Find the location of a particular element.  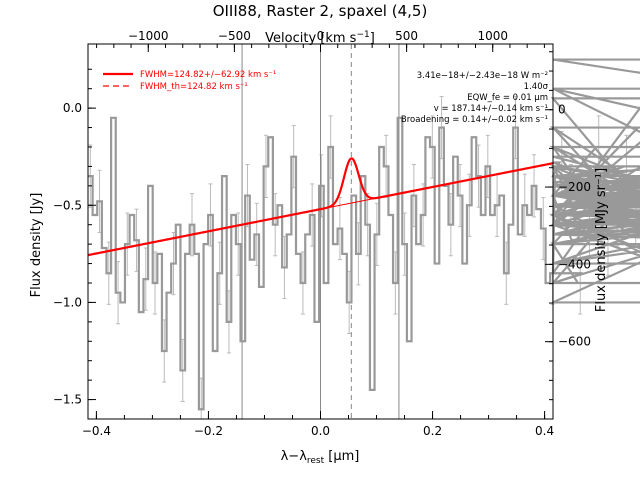

x-axis-label-sub: rest is located at coordinates (316, 461).